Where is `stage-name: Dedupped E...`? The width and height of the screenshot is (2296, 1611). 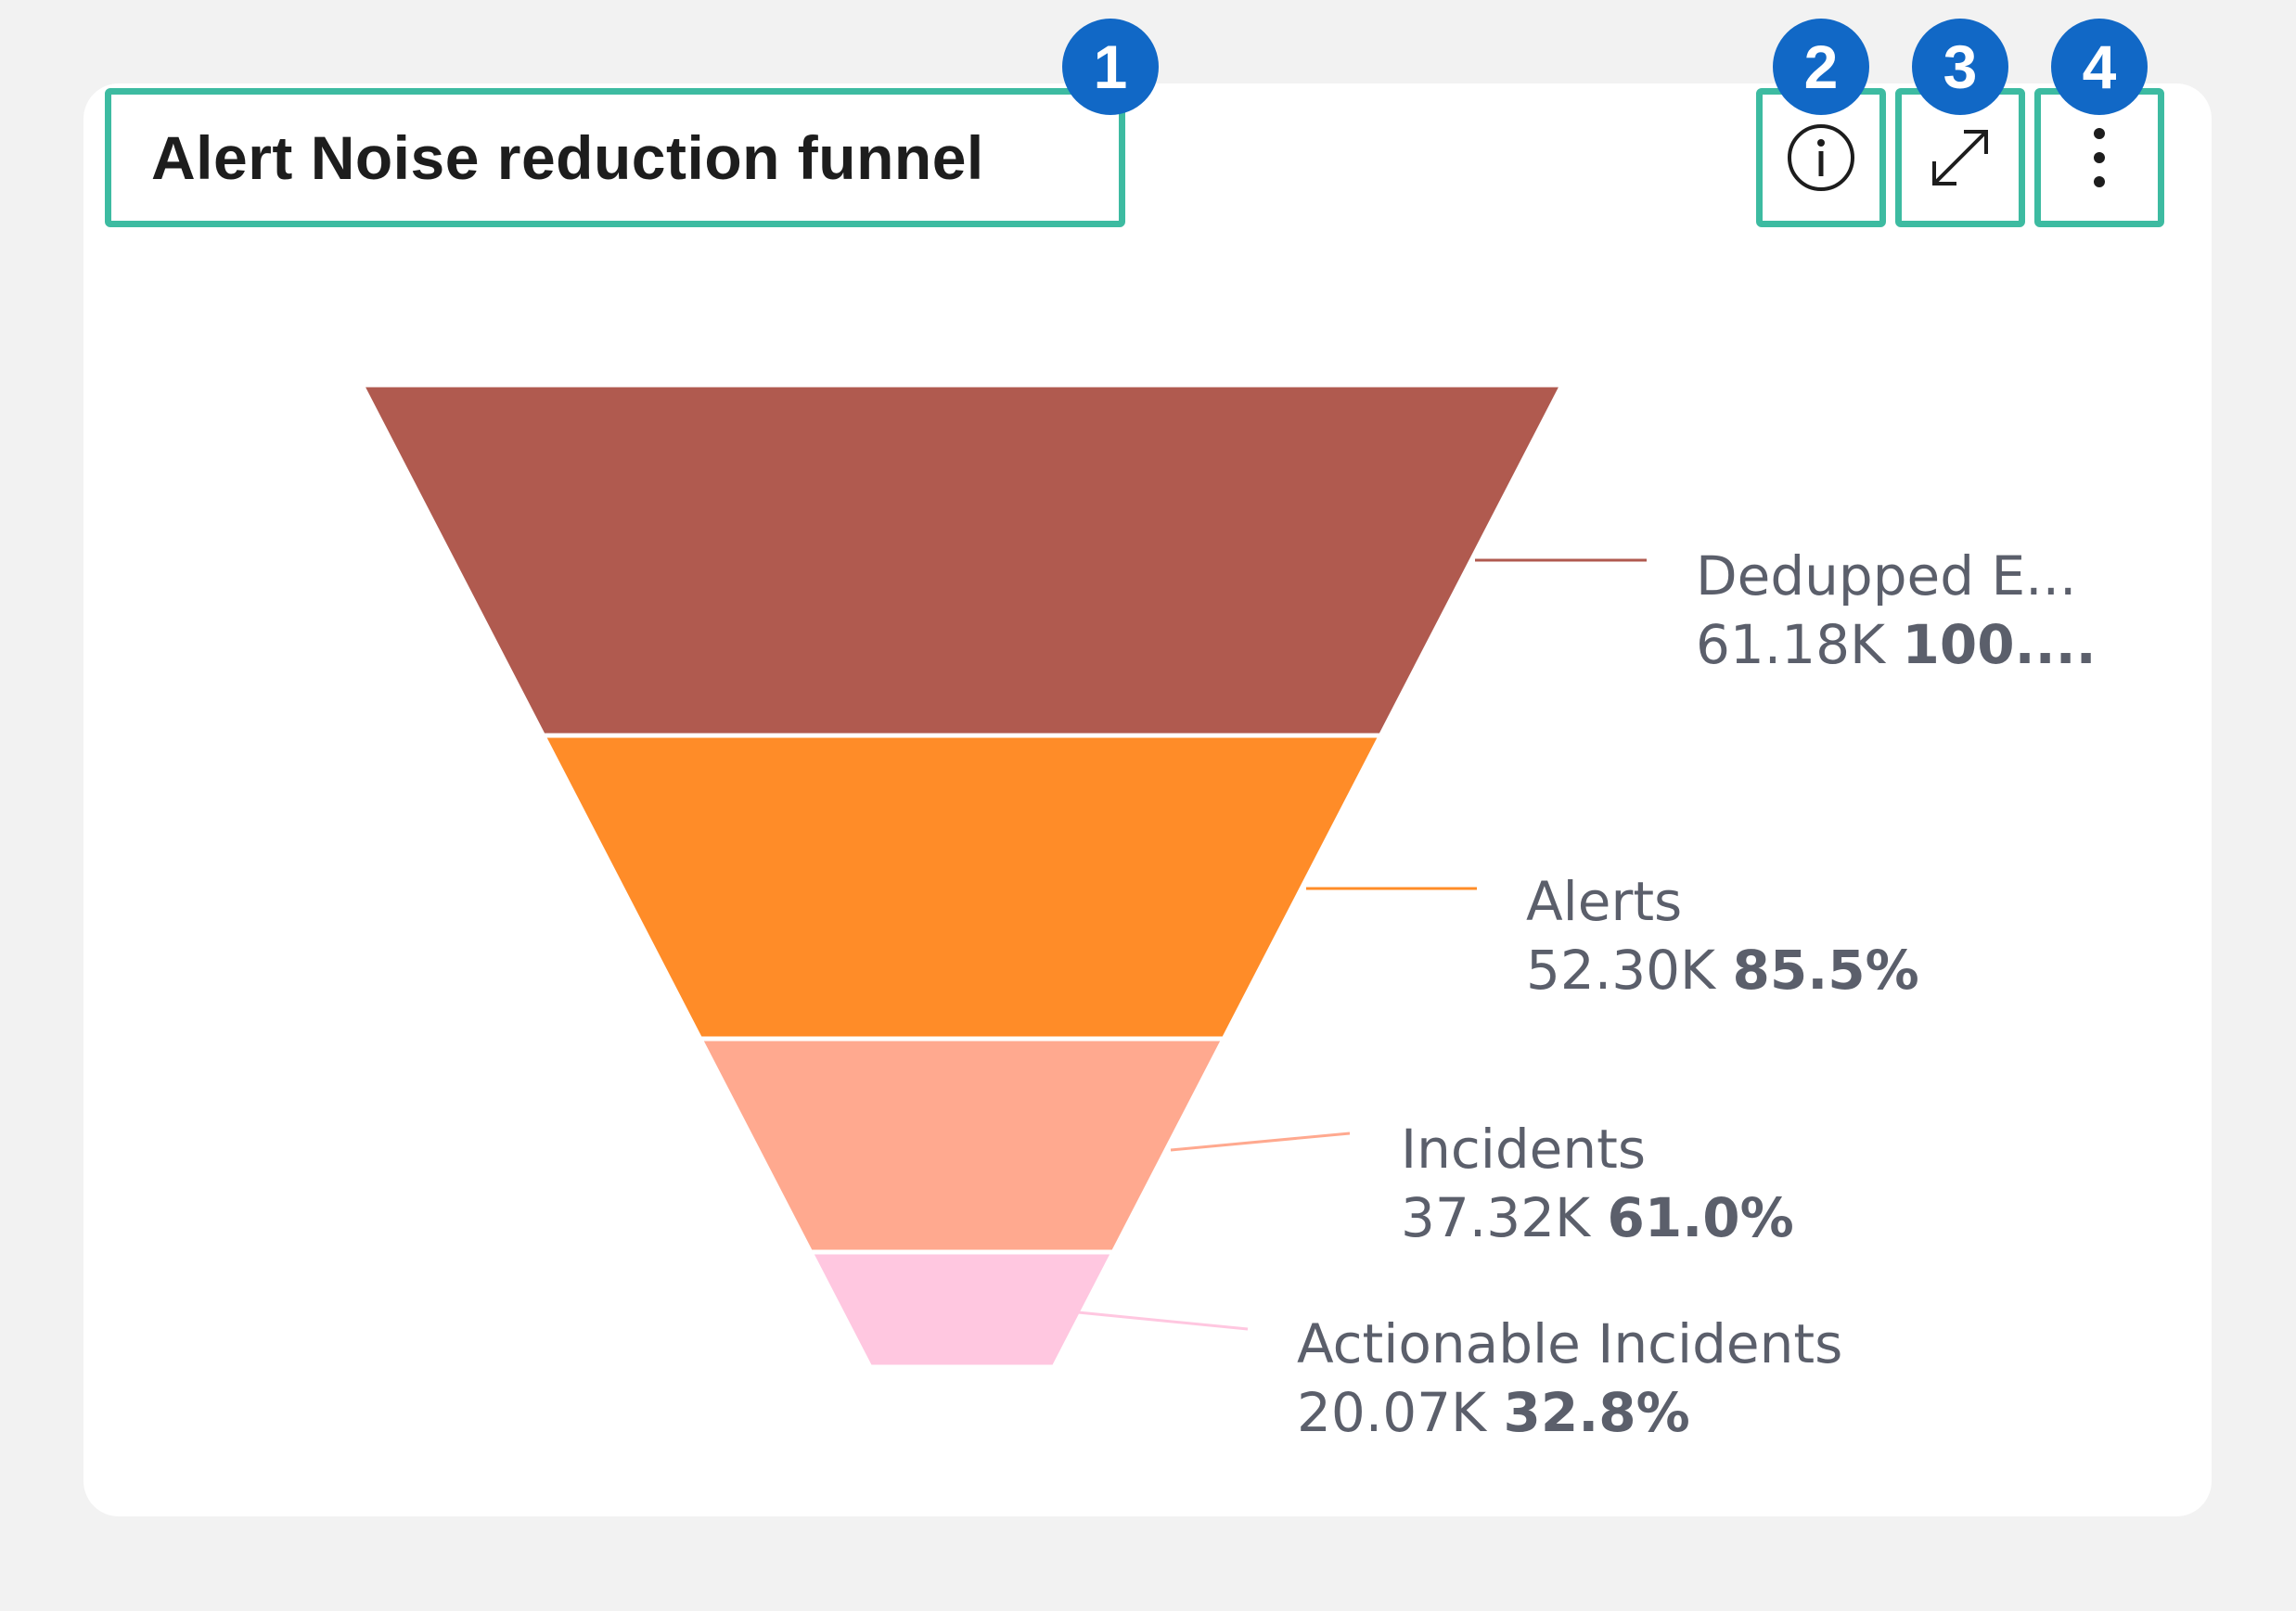 stage-name: Dedupped E... is located at coordinates (1886, 575).